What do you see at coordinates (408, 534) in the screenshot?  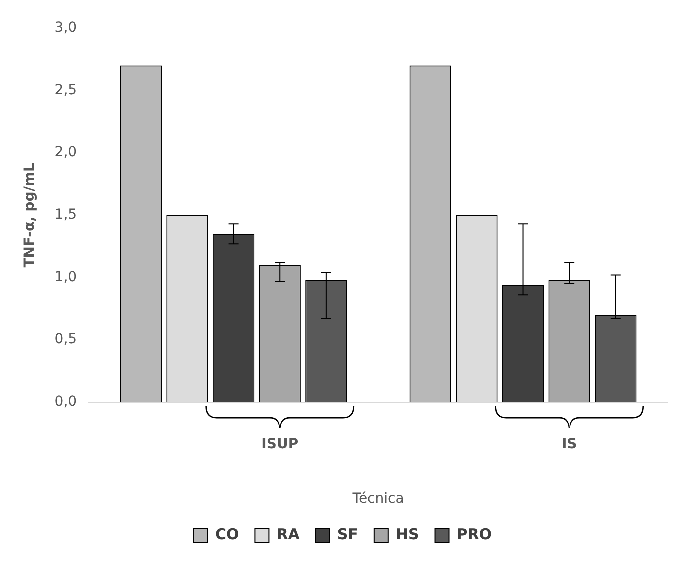 I see `legend-label: HS` at bounding box center [408, 534].